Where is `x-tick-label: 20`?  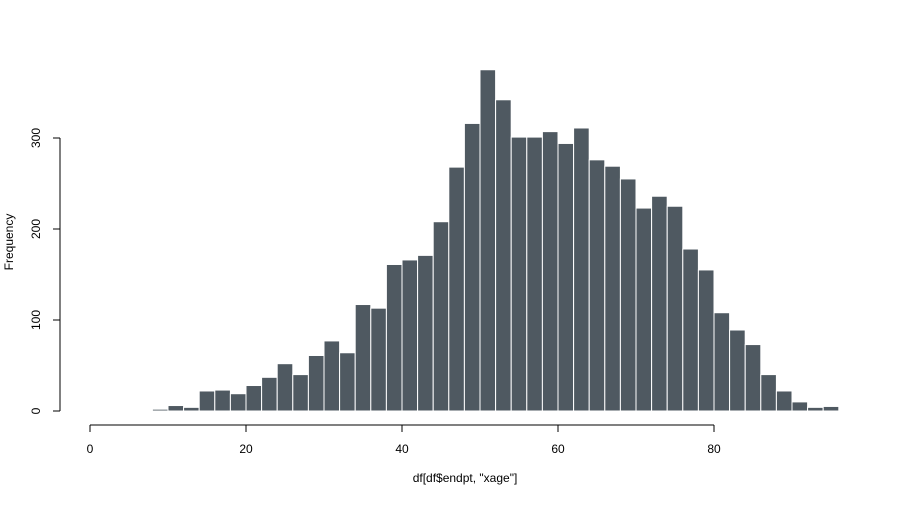
x-tick-label: 20 is located at coordinates (246, 449).